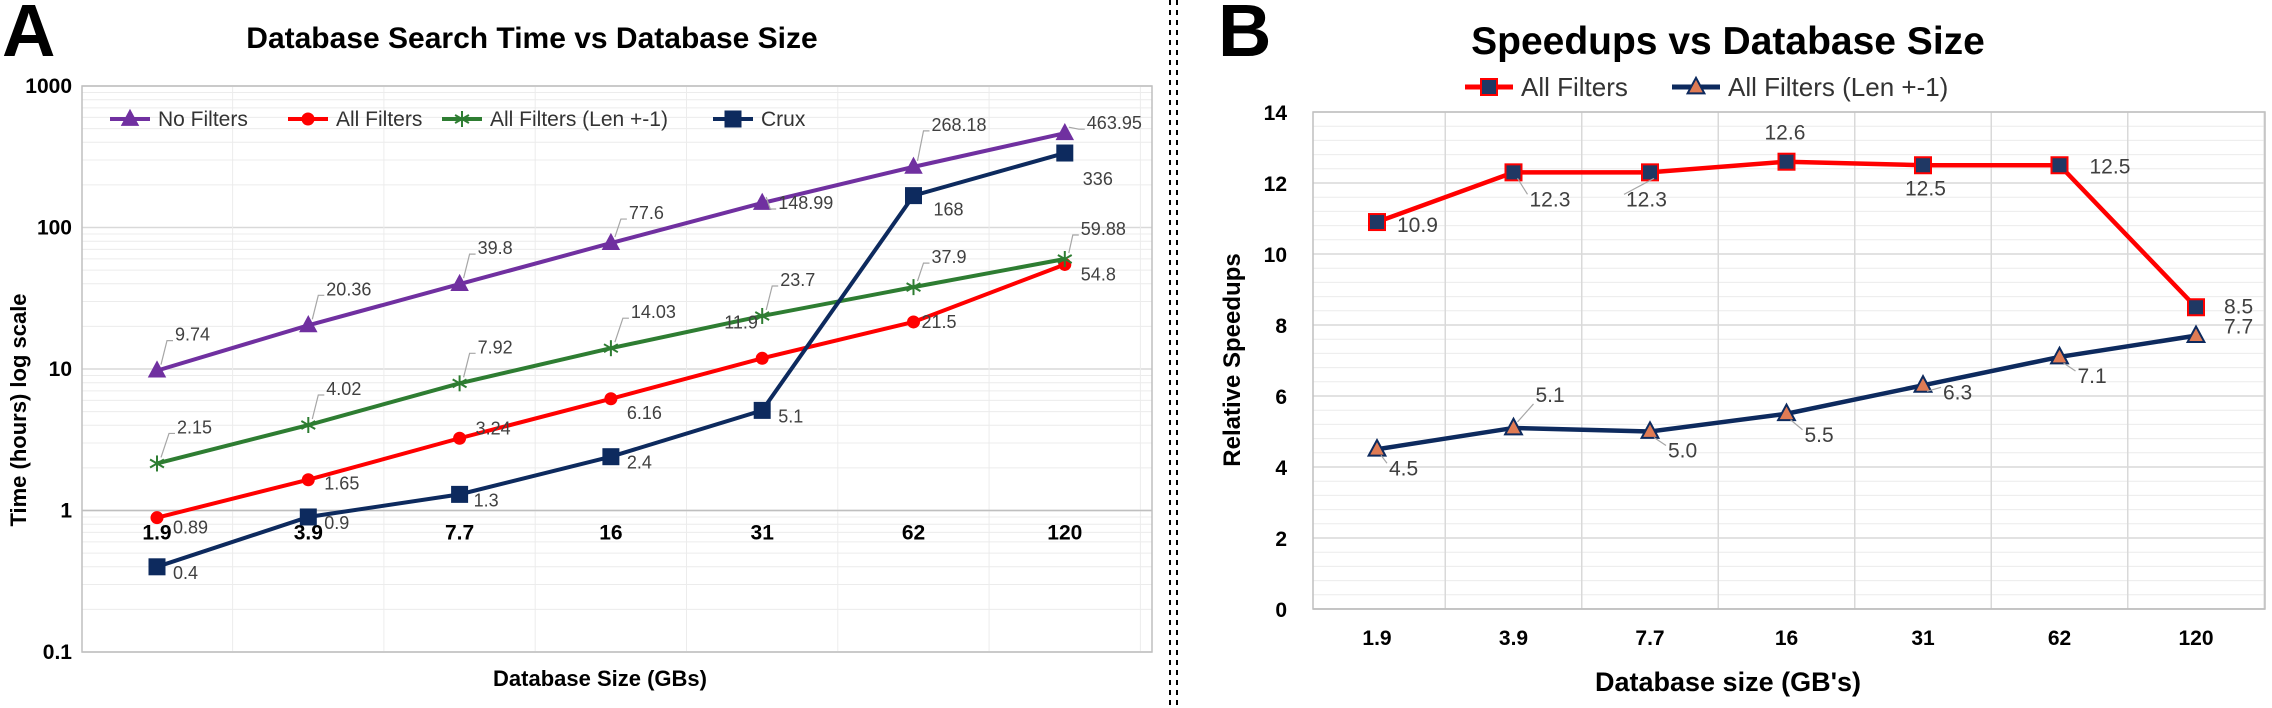 The width and height of the screenshot is (2272, 708). What do you see at coordinates (639, 463) in the screenshot?
I see `data-label: 2.4` at bounding box center [639, 463].